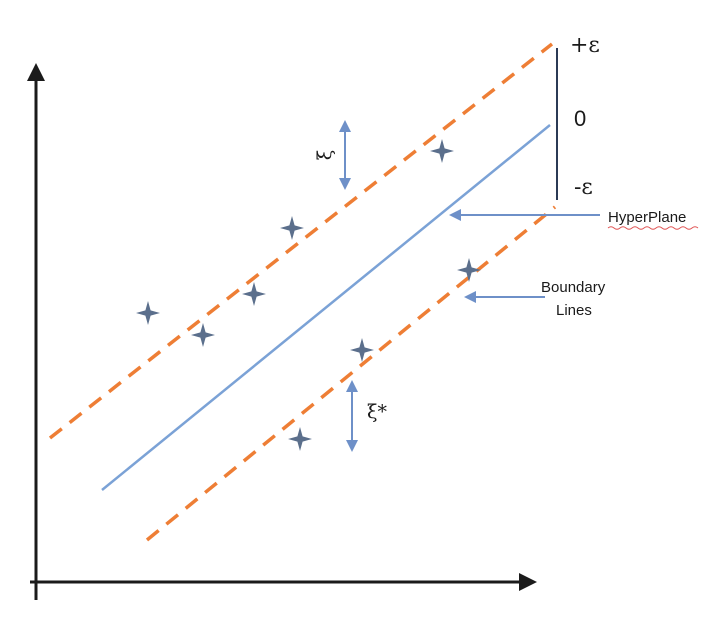 This screenshot has height=620, width=720. What do you see at coordinates (574, 310) in the screenshot?
I see `boundary-label-line2: Lines` at bounding box center [574, 310].